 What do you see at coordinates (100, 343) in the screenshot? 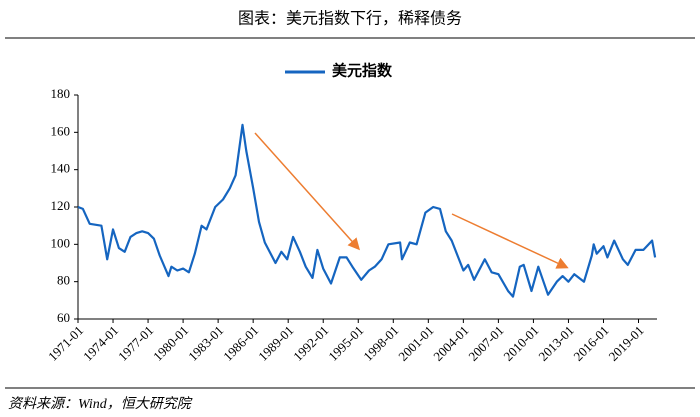
I see `x-tick-label: 1974-01` at bounding box center [100, 343].